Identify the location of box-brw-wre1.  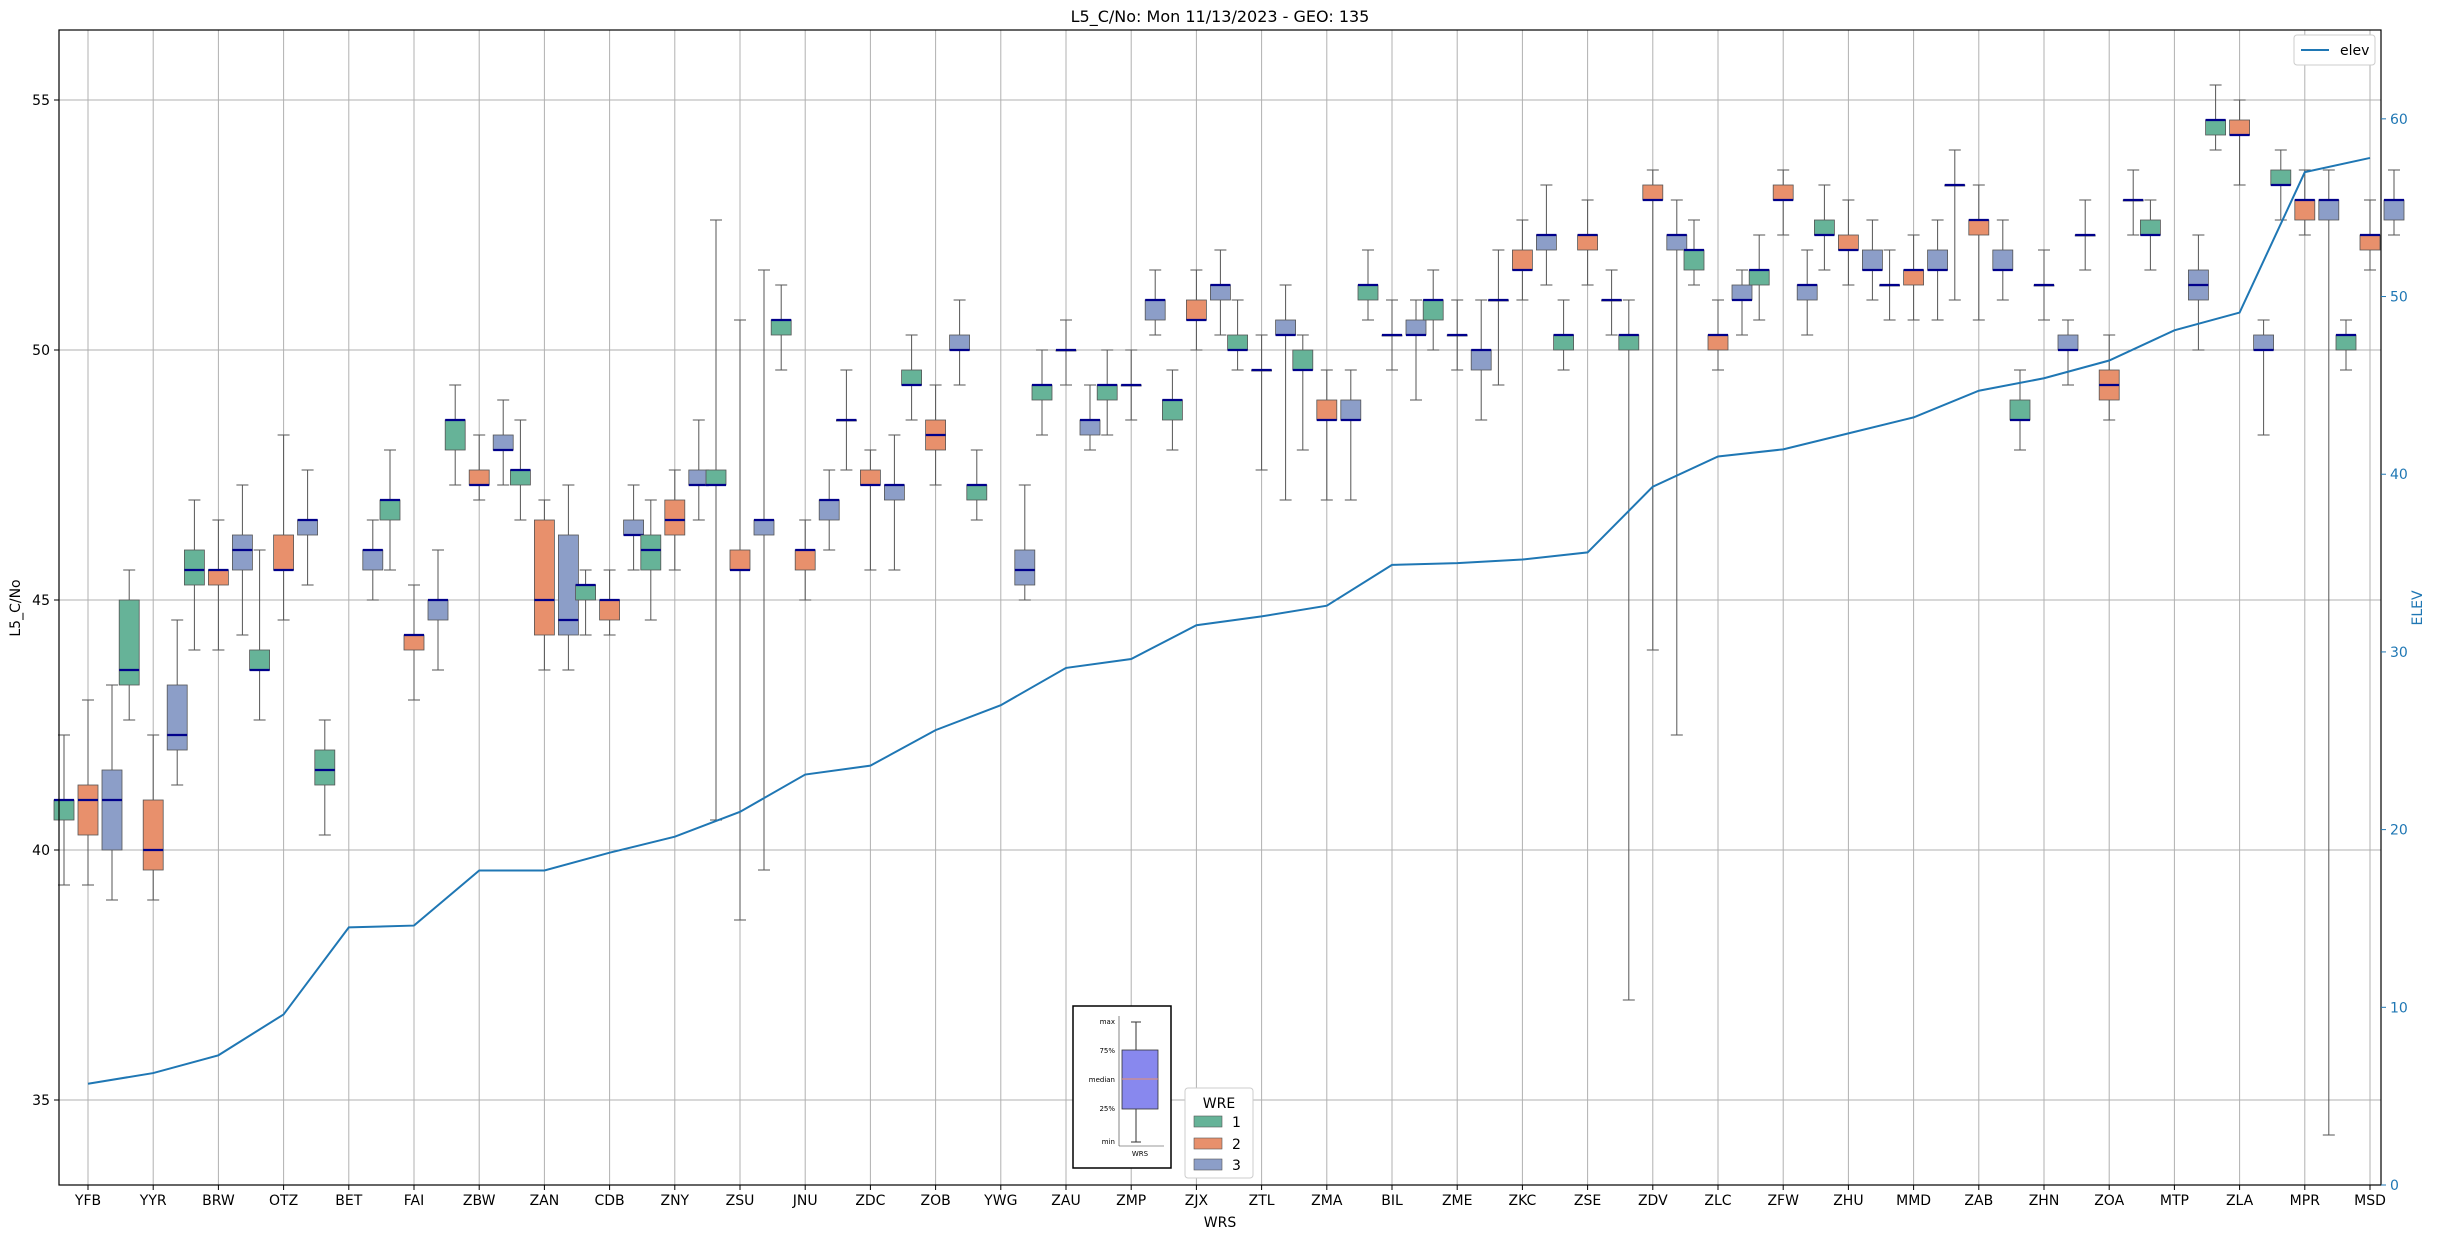
(194, 575).